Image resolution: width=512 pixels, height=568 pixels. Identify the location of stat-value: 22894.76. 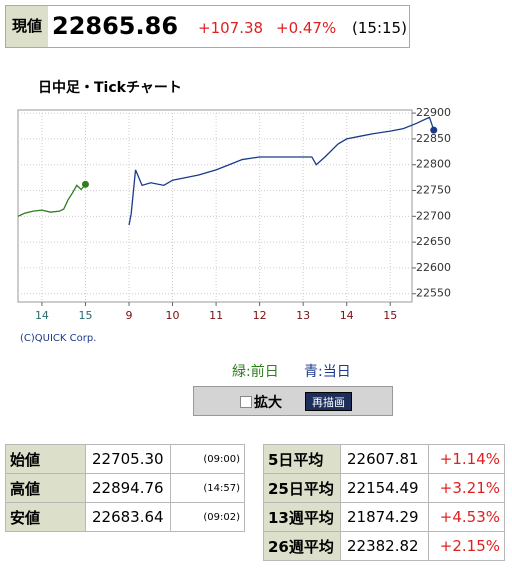
(128, 488).